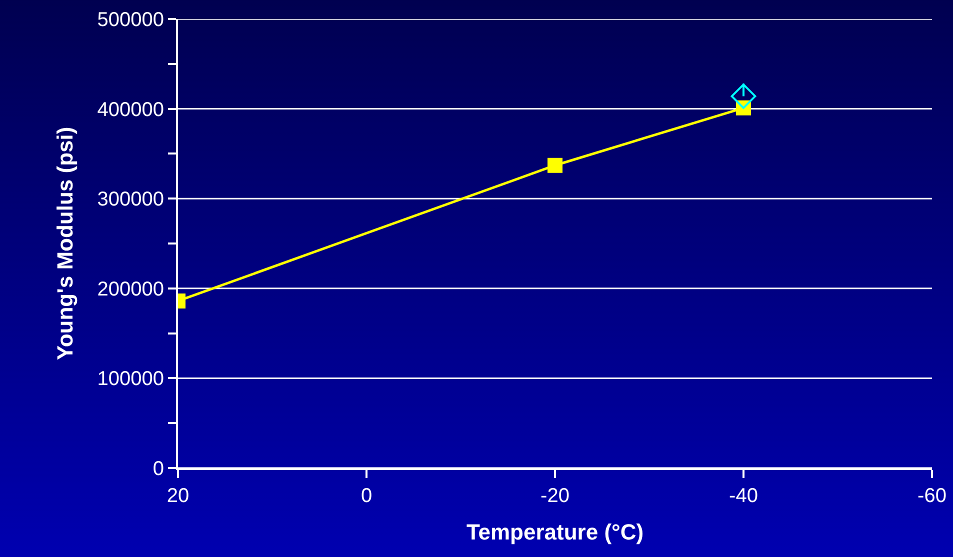 The width and height of the screenshot is (953, 557). Describe the element at coordinates (130, 199) in the screenshot. I see `y-tick-label: 300000` at that location.